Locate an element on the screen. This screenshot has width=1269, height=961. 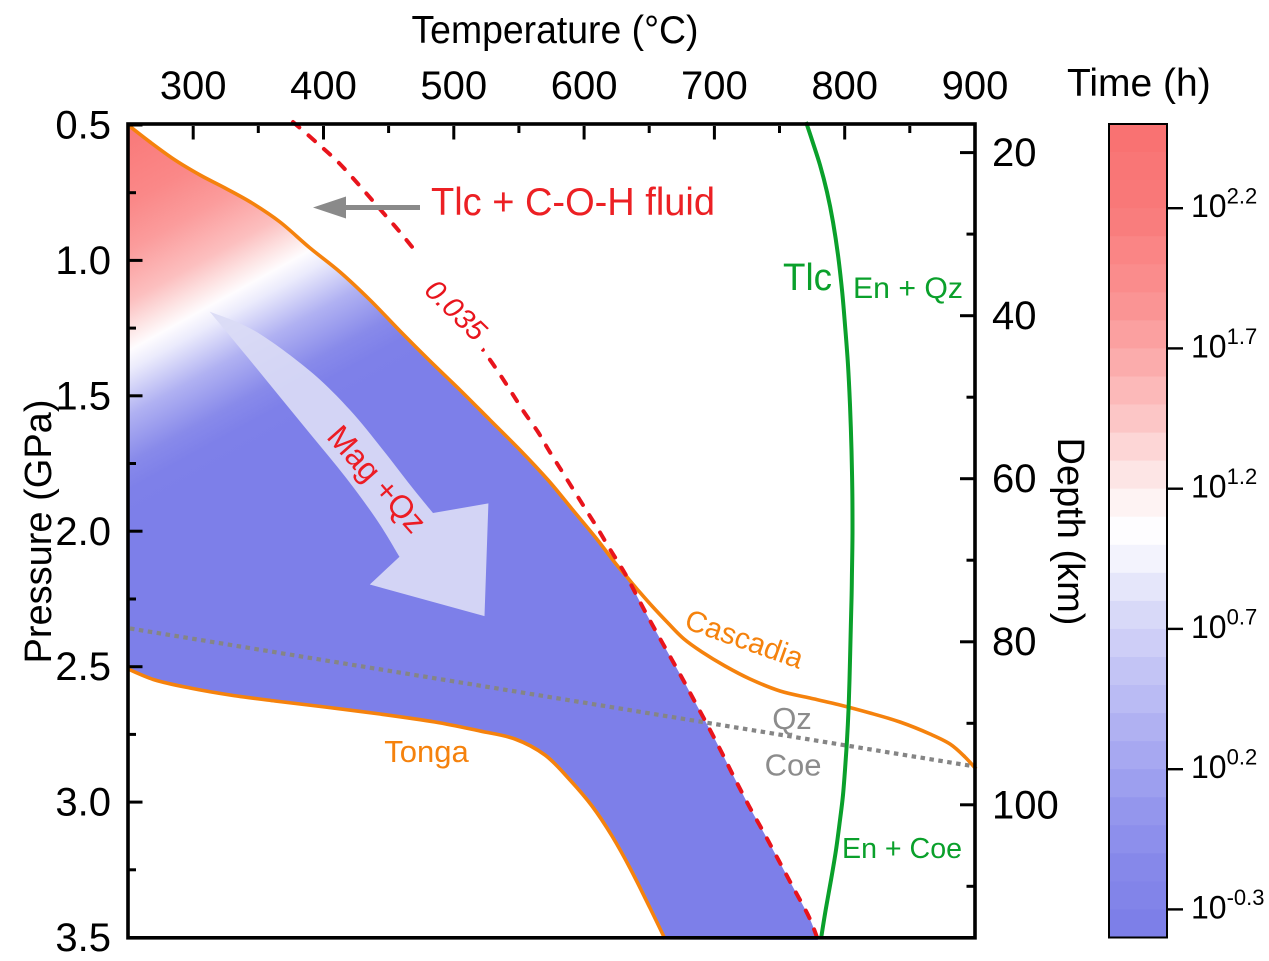
svg-text: Tonga is located at coordinates (426, 751).